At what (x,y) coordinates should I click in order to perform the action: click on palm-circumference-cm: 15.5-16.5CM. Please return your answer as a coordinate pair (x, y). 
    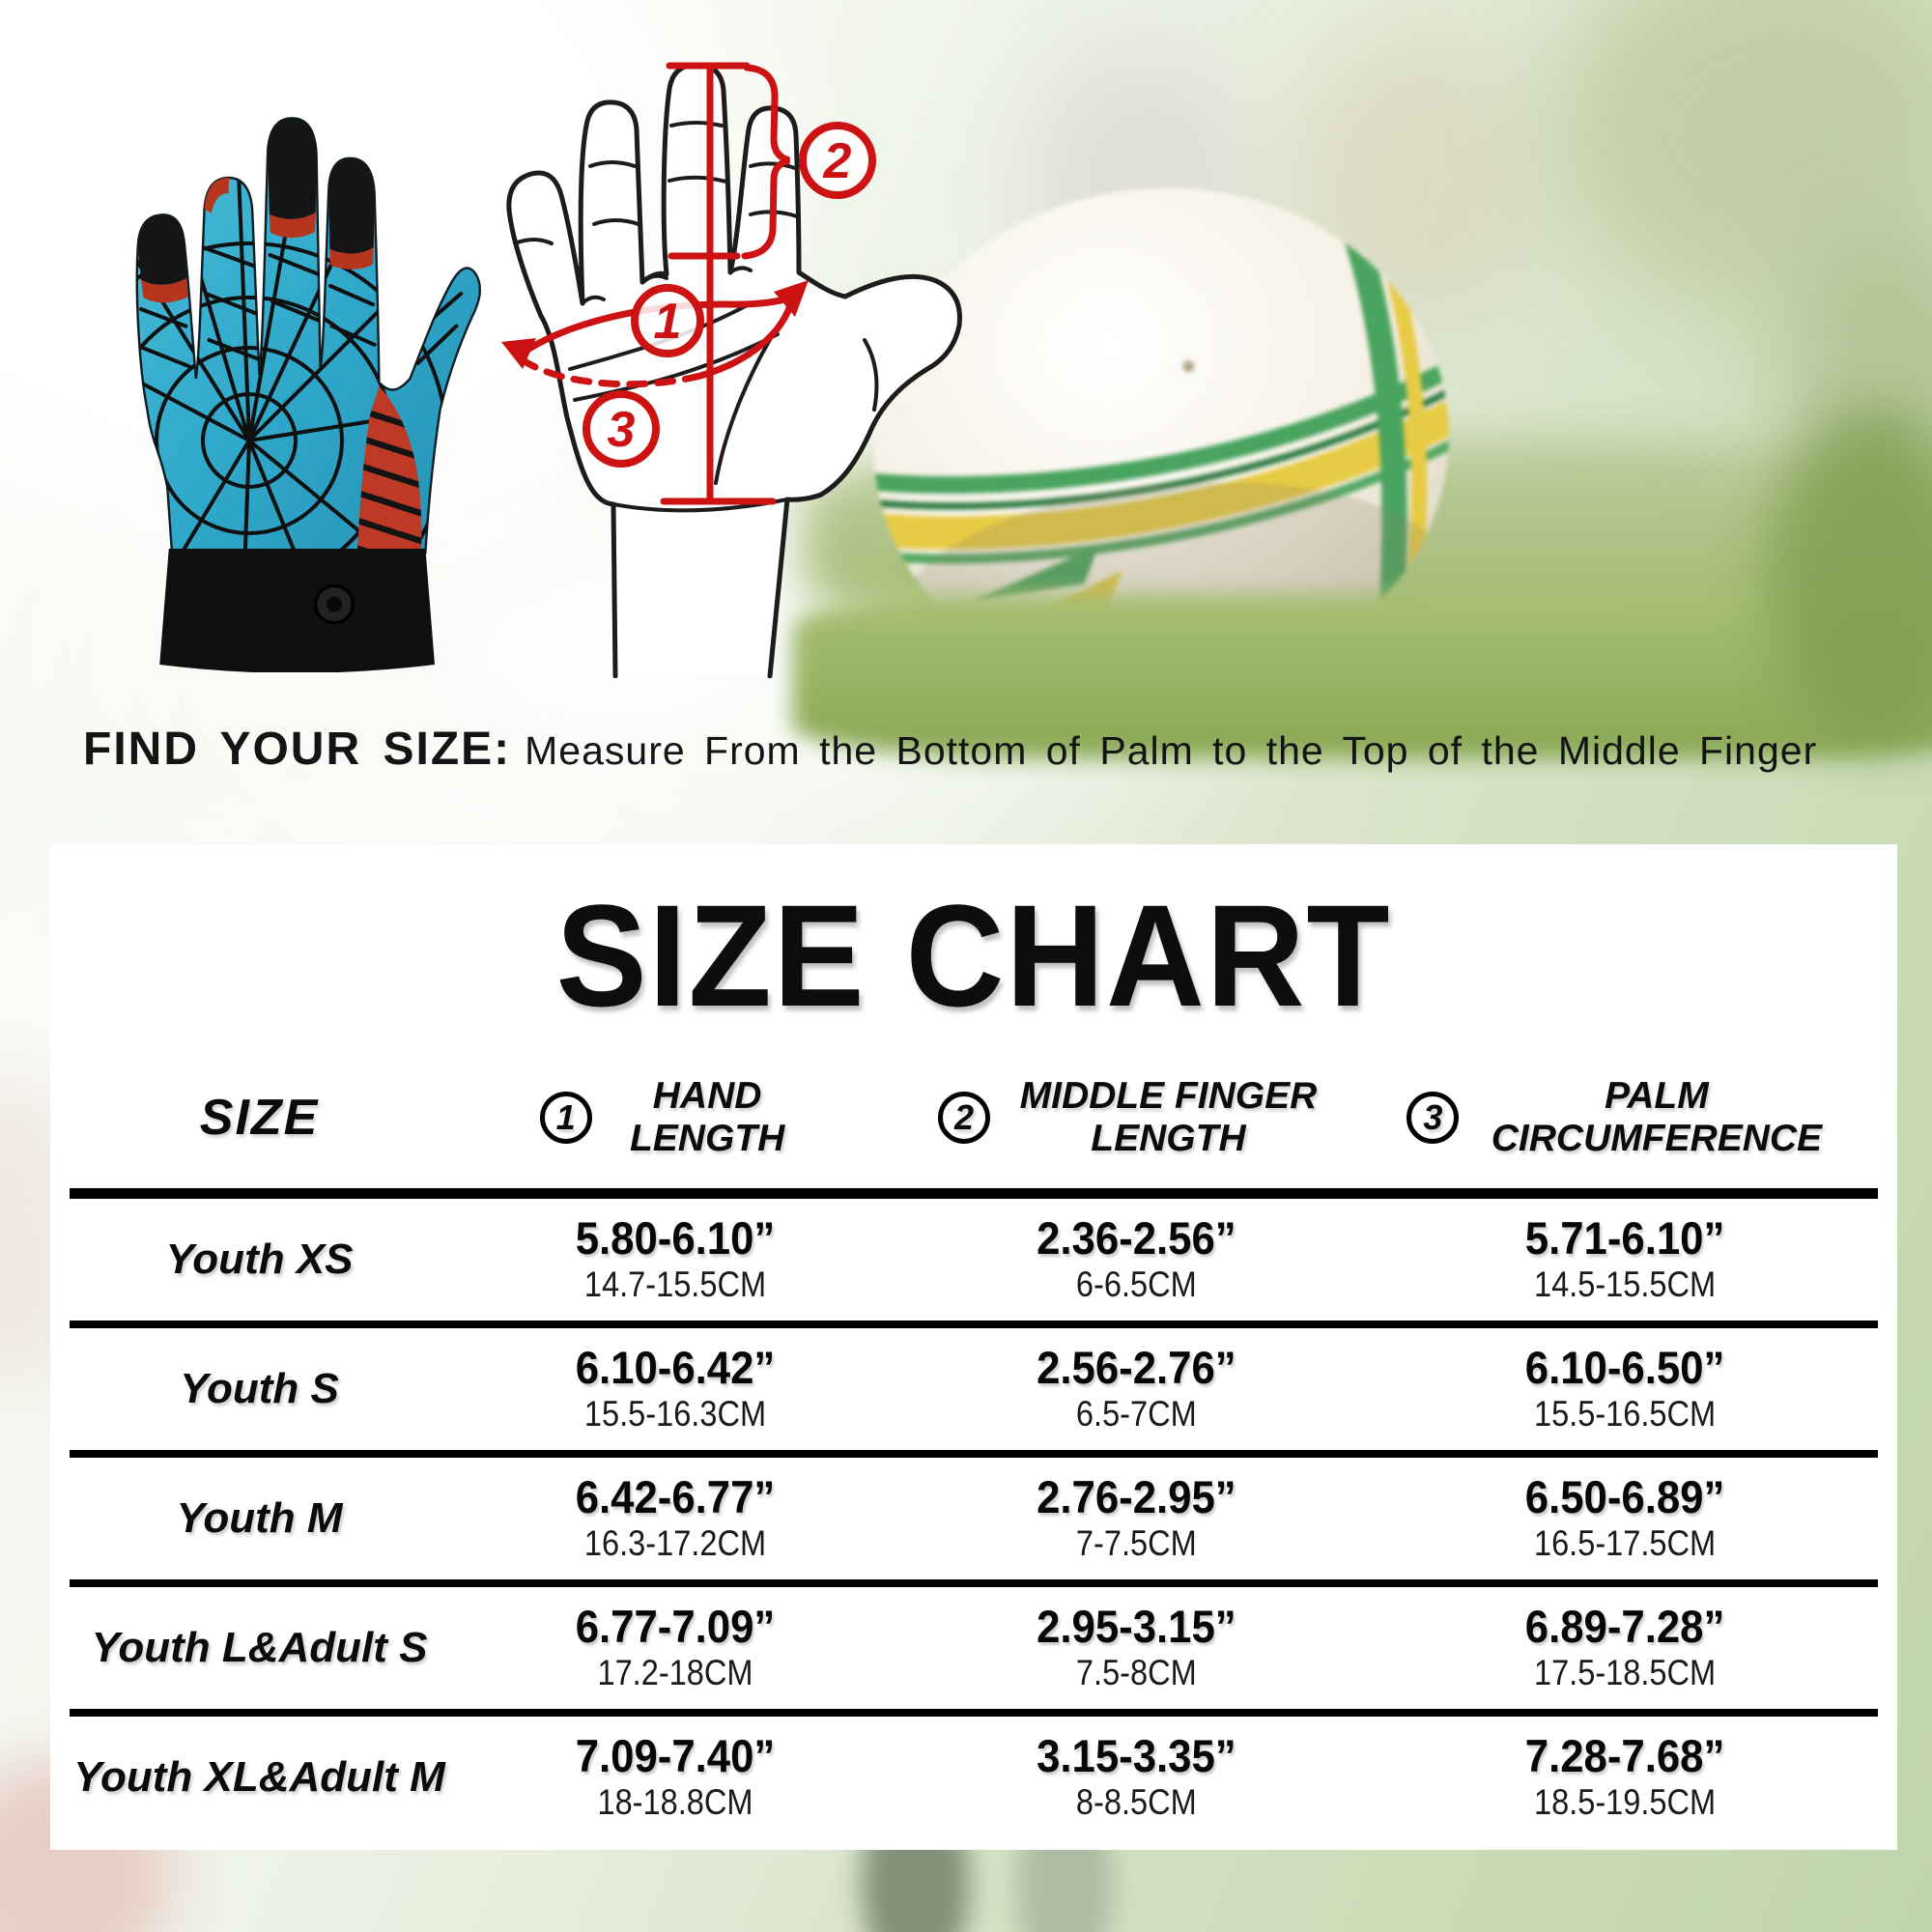
    Looking at the image, I should click on (1625, 1414).